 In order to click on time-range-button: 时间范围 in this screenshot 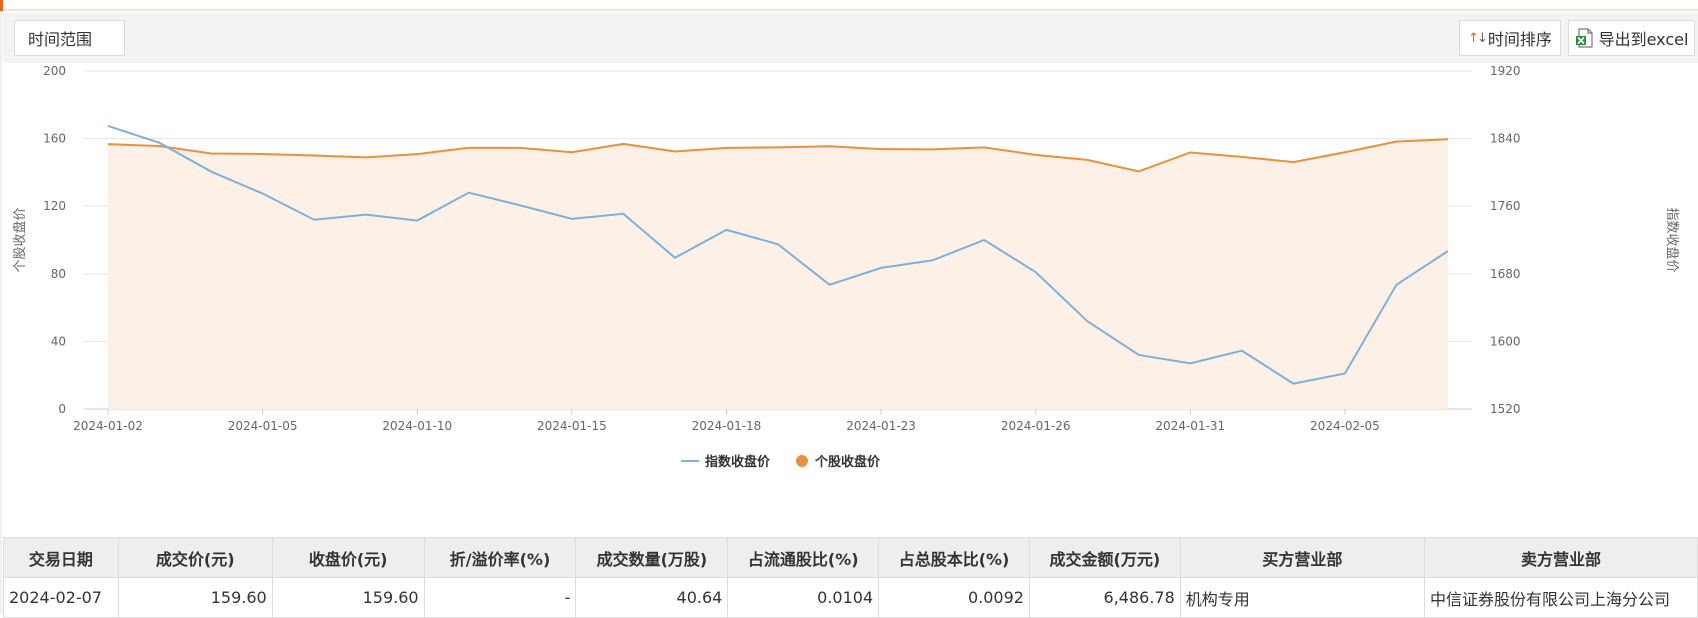, I will do `click(69, 38)`.